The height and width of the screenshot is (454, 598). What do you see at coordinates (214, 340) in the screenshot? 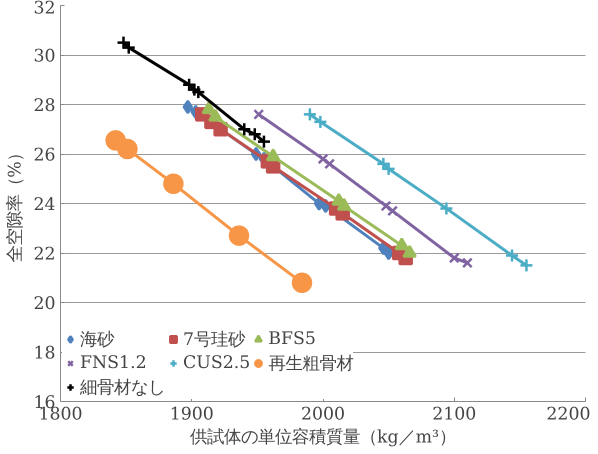
I see `legend-label: 7号珪砂` at bounding box center [214, 340].